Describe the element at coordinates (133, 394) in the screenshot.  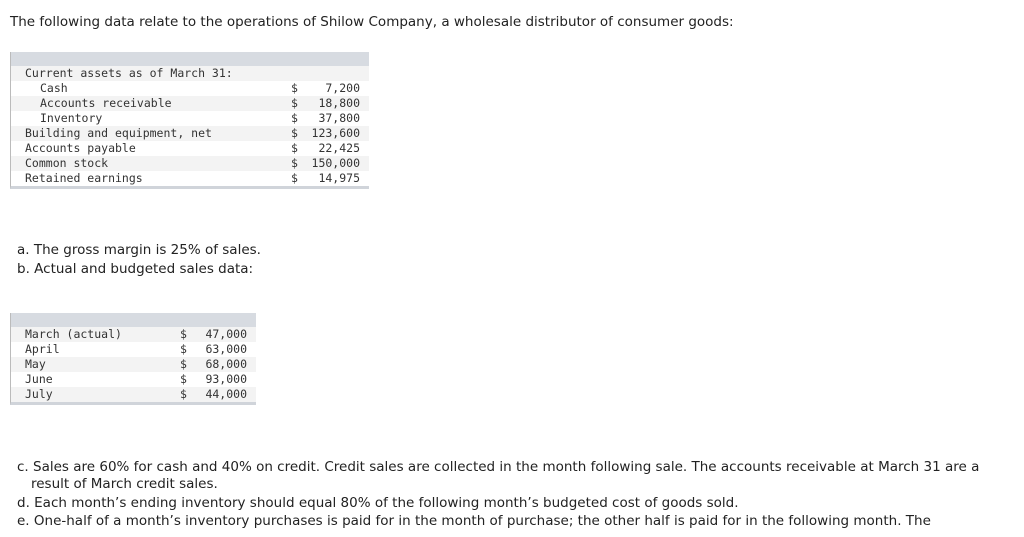
I see `row: July $44,000` at that location.